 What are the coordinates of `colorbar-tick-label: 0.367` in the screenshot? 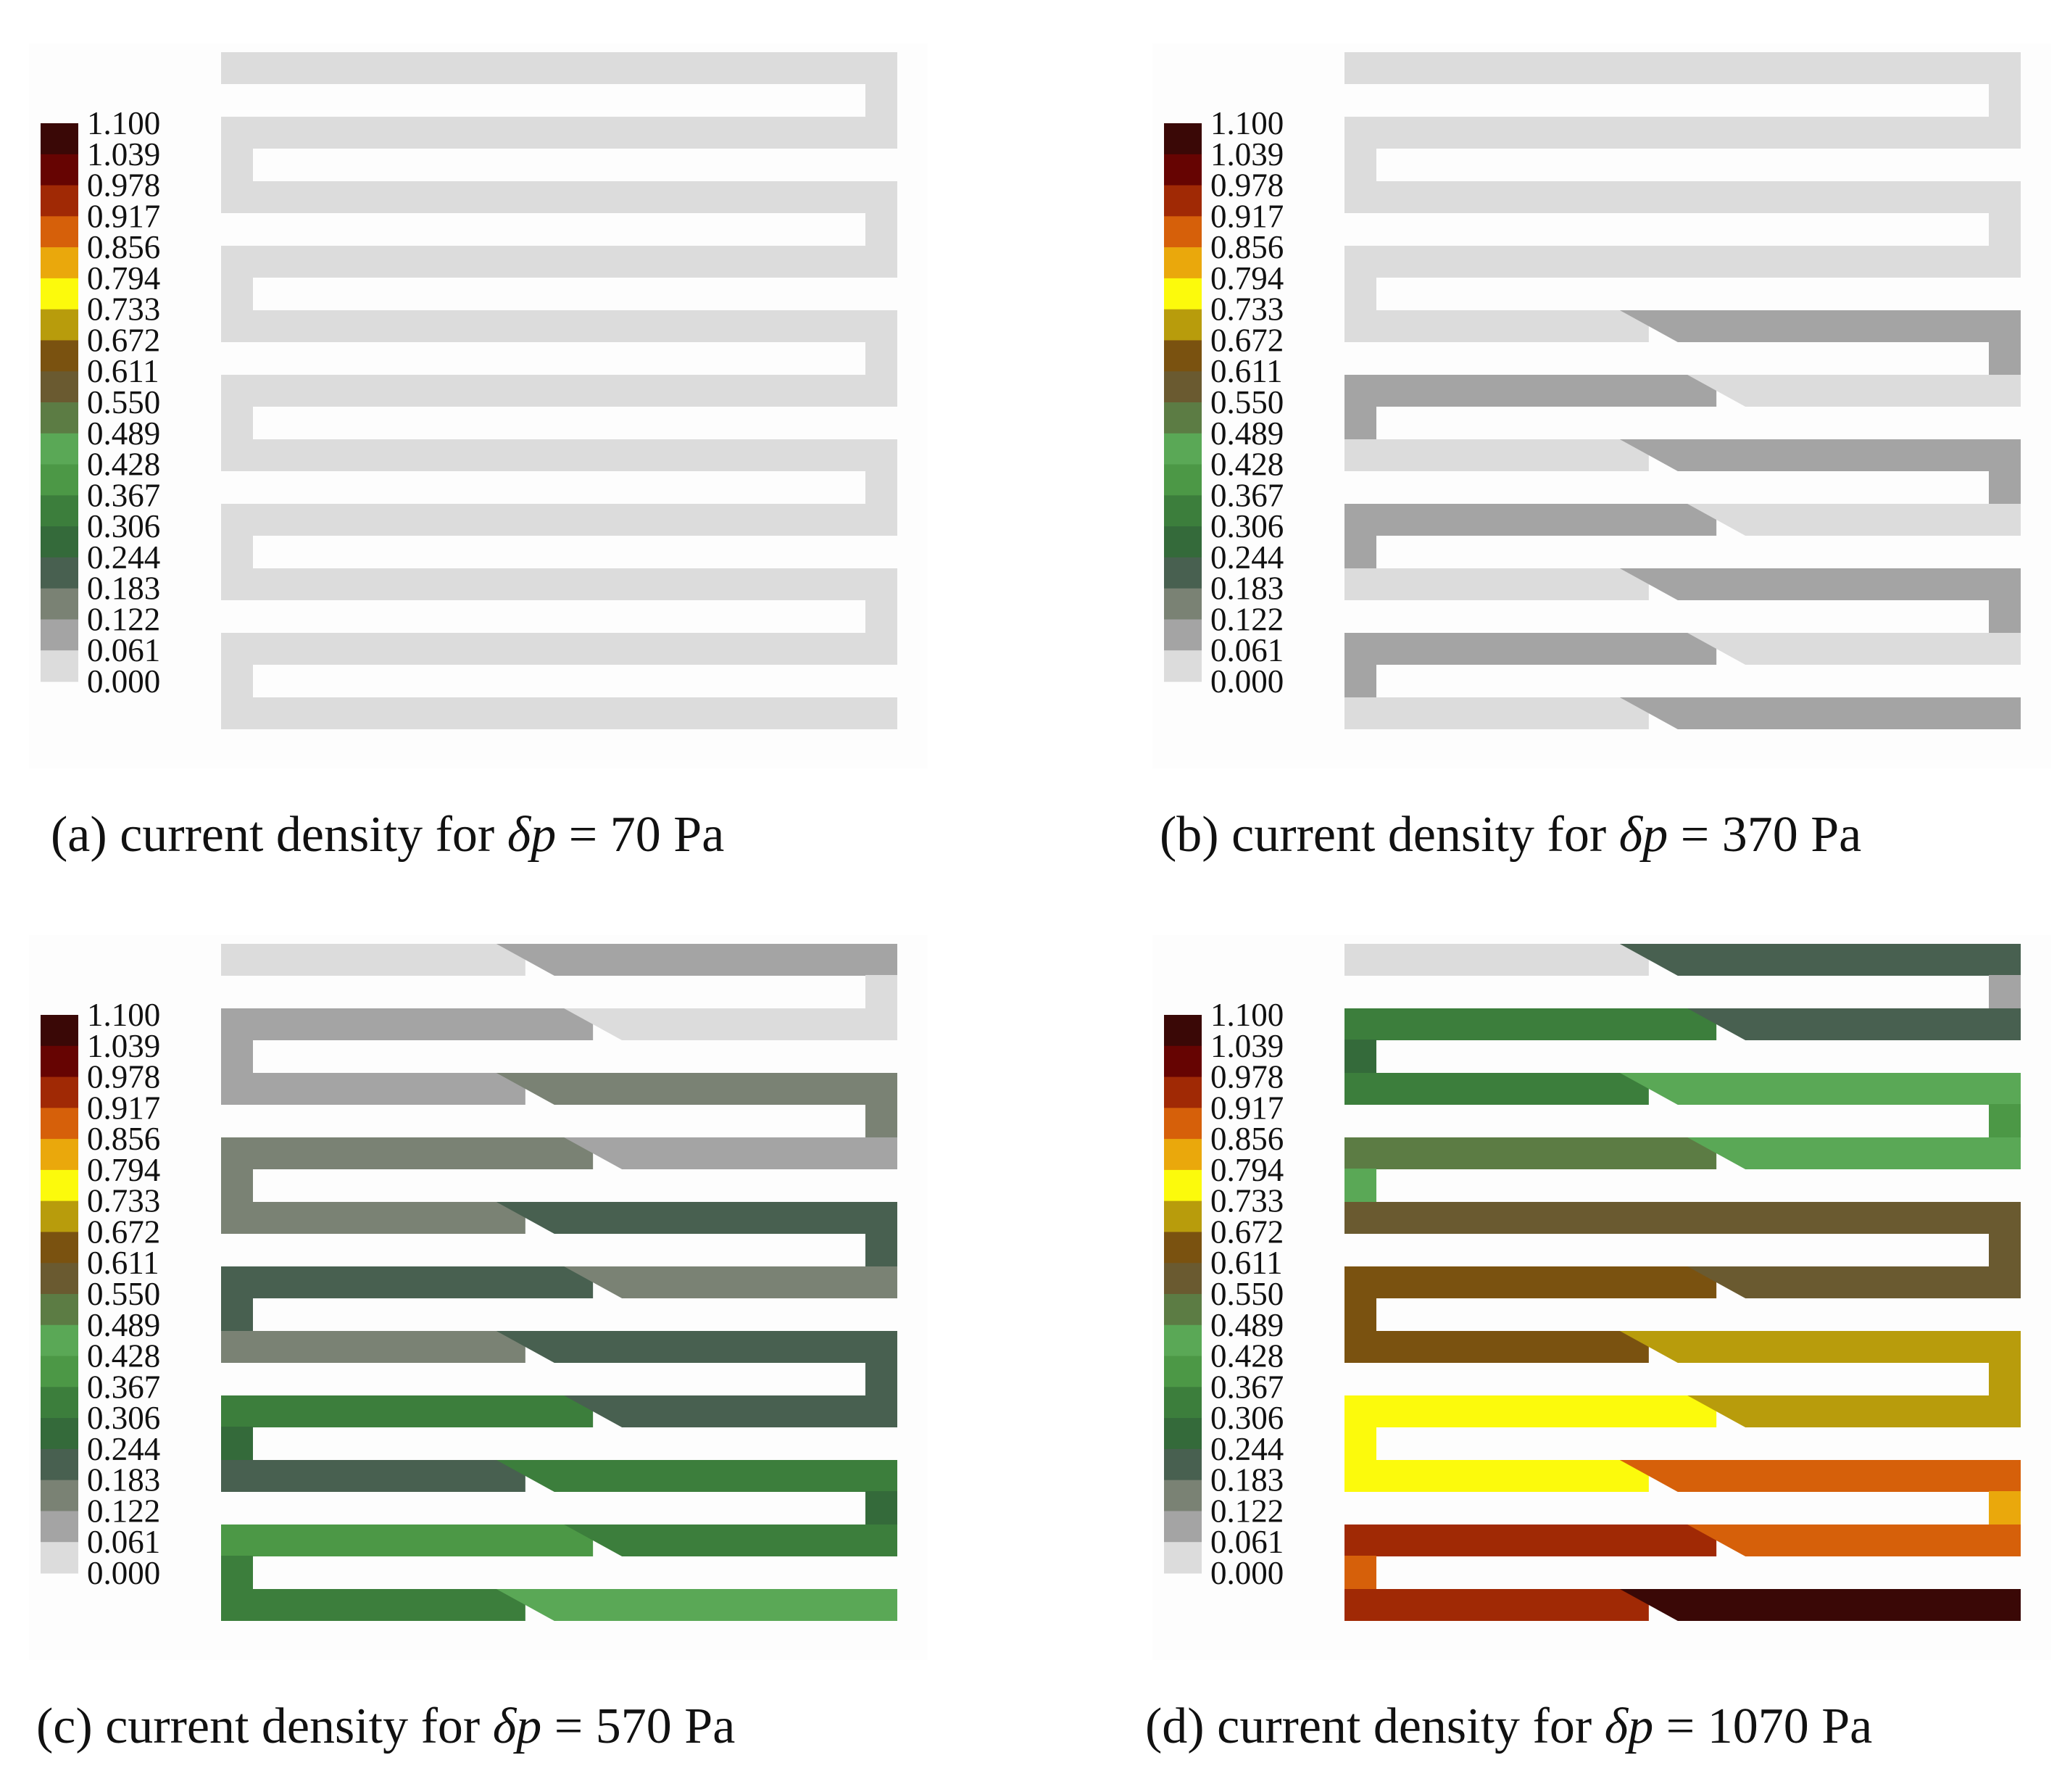 It's located at (123, 1387).